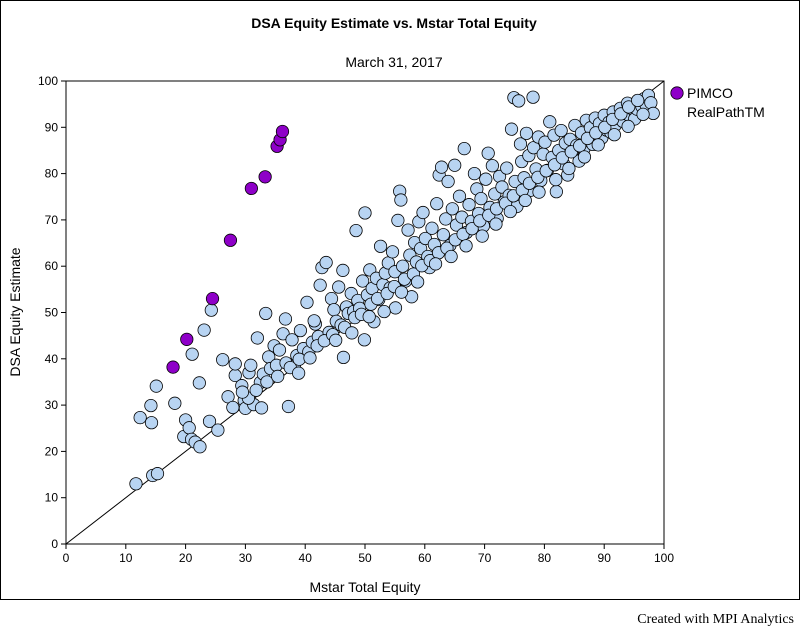 The width and height of the screenshot is (800, 636). I want to click on x-tick-label: 70, so click(485, 558).